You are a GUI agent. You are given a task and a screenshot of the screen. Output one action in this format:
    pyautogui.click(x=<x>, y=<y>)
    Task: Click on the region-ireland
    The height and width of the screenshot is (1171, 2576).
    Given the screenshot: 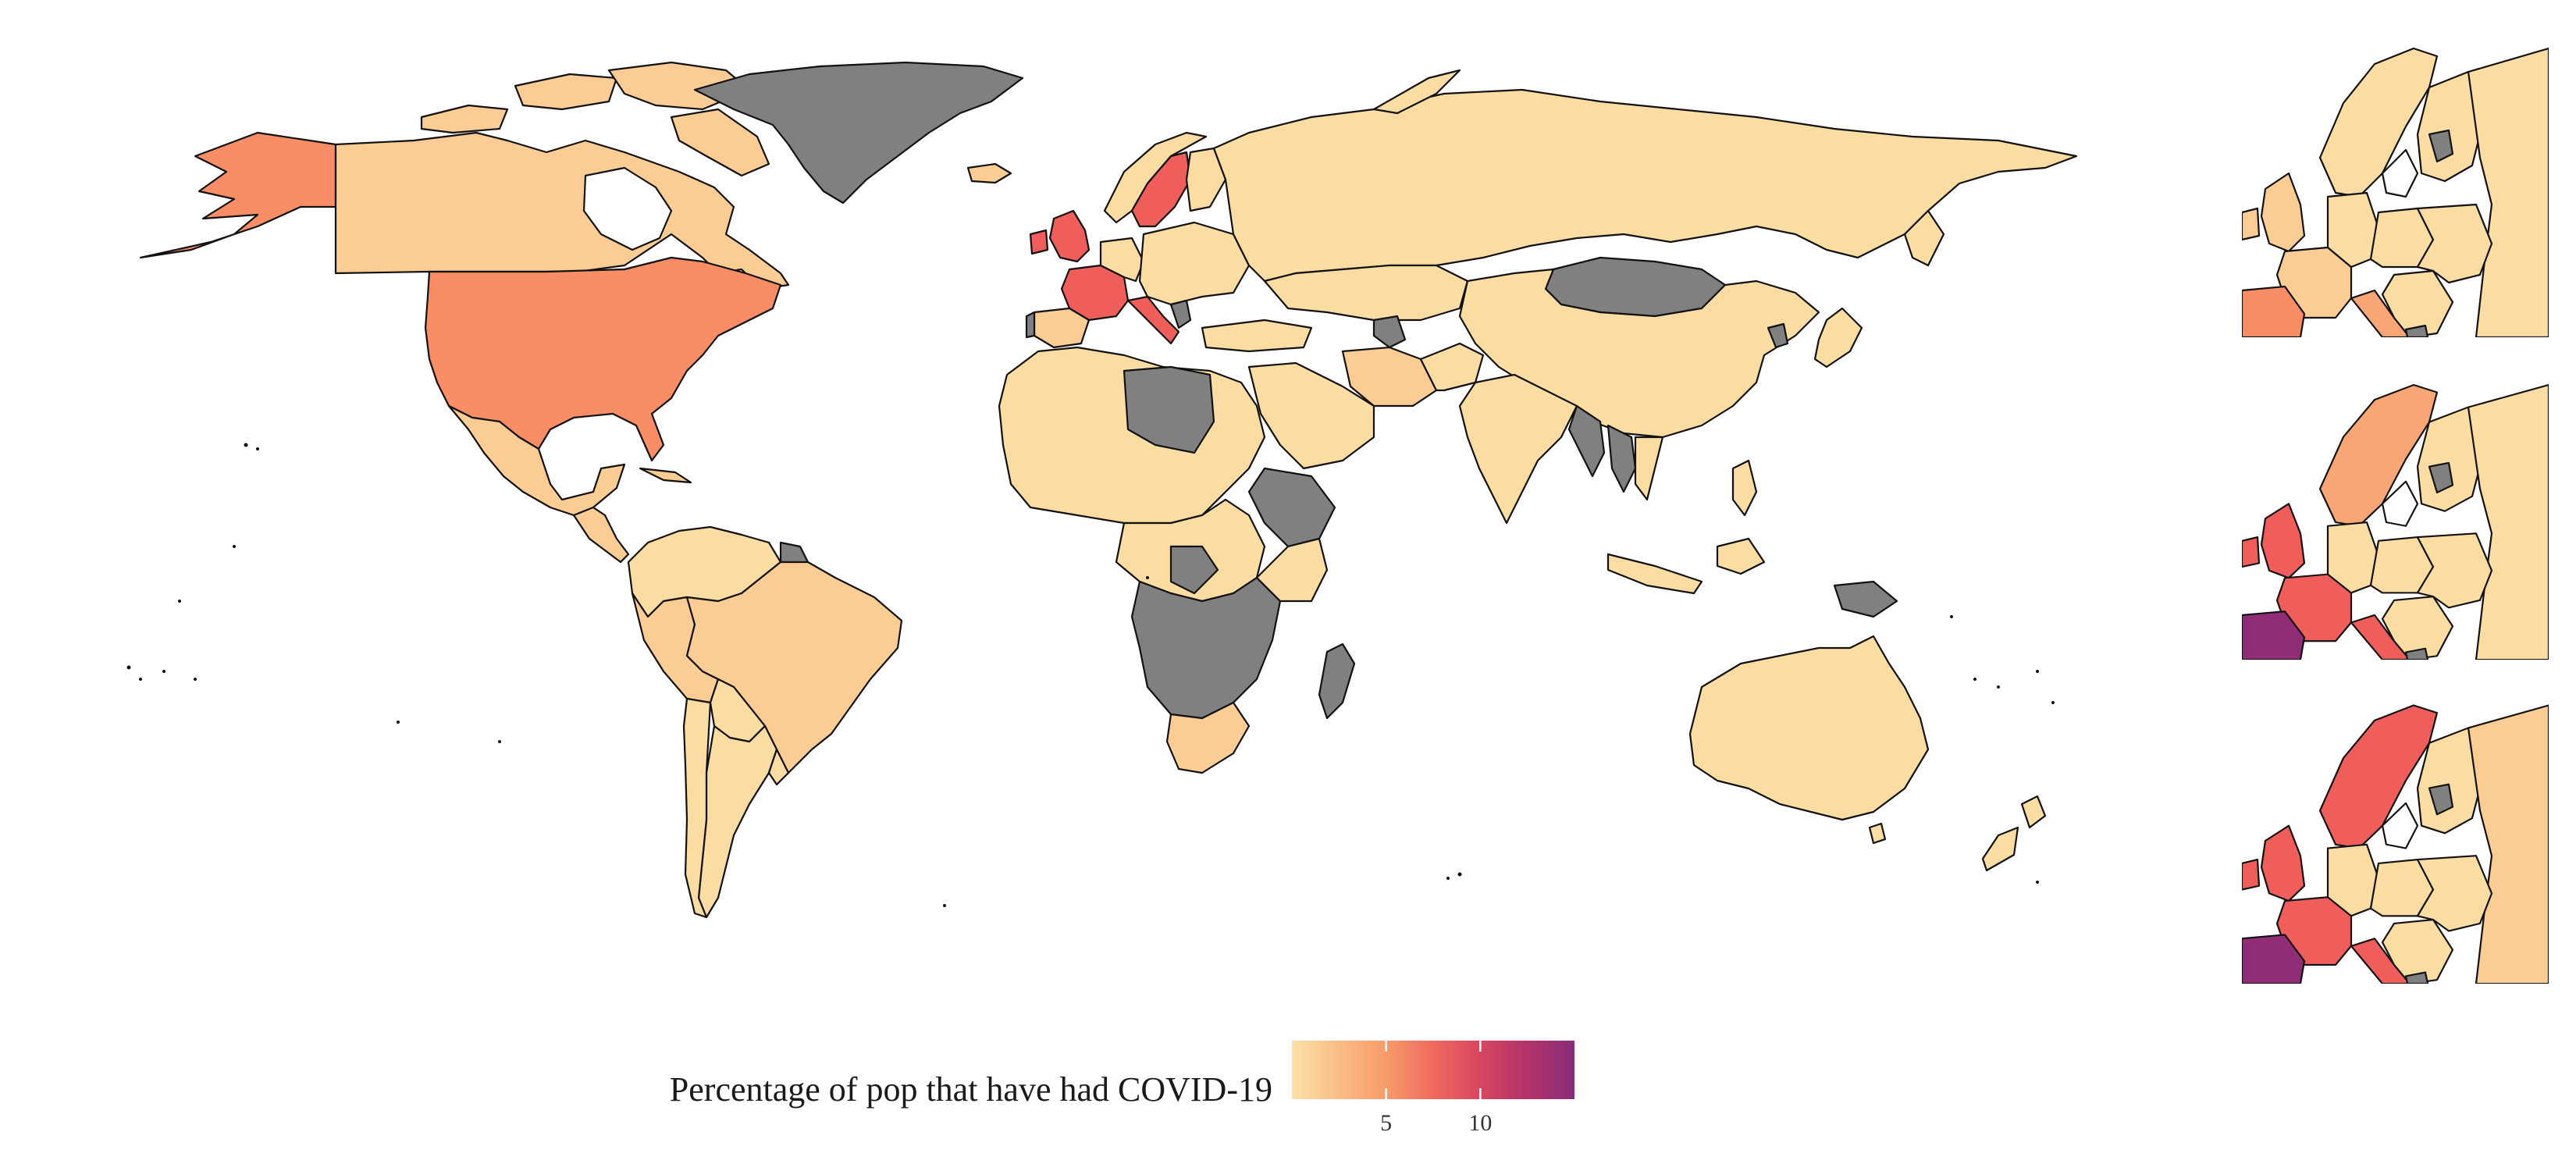 What is the action you would take?
    pyautogui.click(x=1039, y=242)
    